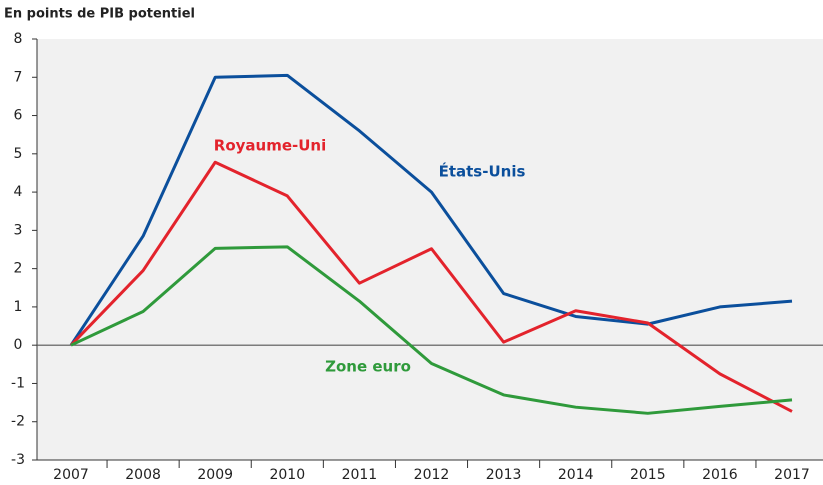  What do you see at coordinates (215, 475) in the screenshot?
I see `x-tick-label: 2009` at bounding box center [215, 475].